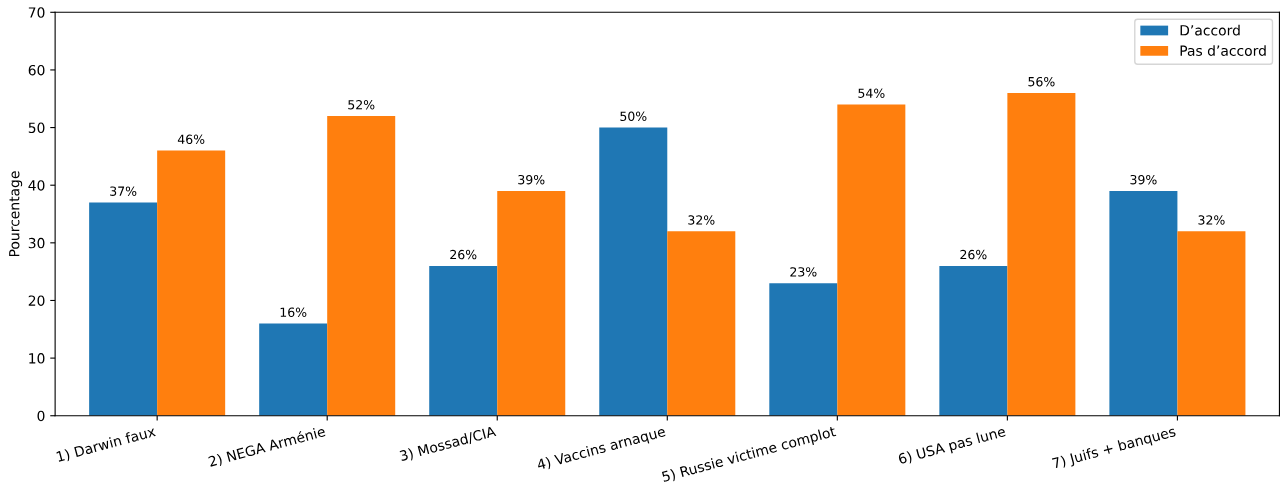  Describe the element at coordinates (1114, 448) in the screenshot. I see `x-tick-label: 7) Juifs + banques` at that location.